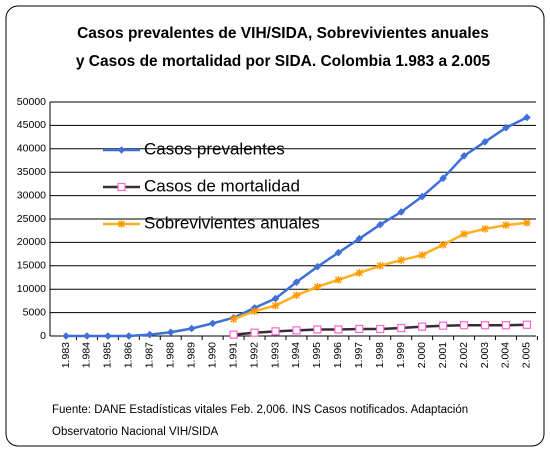 The image size is (550, 451). I want to click on y-tick-label: 0, so click(43, 336).